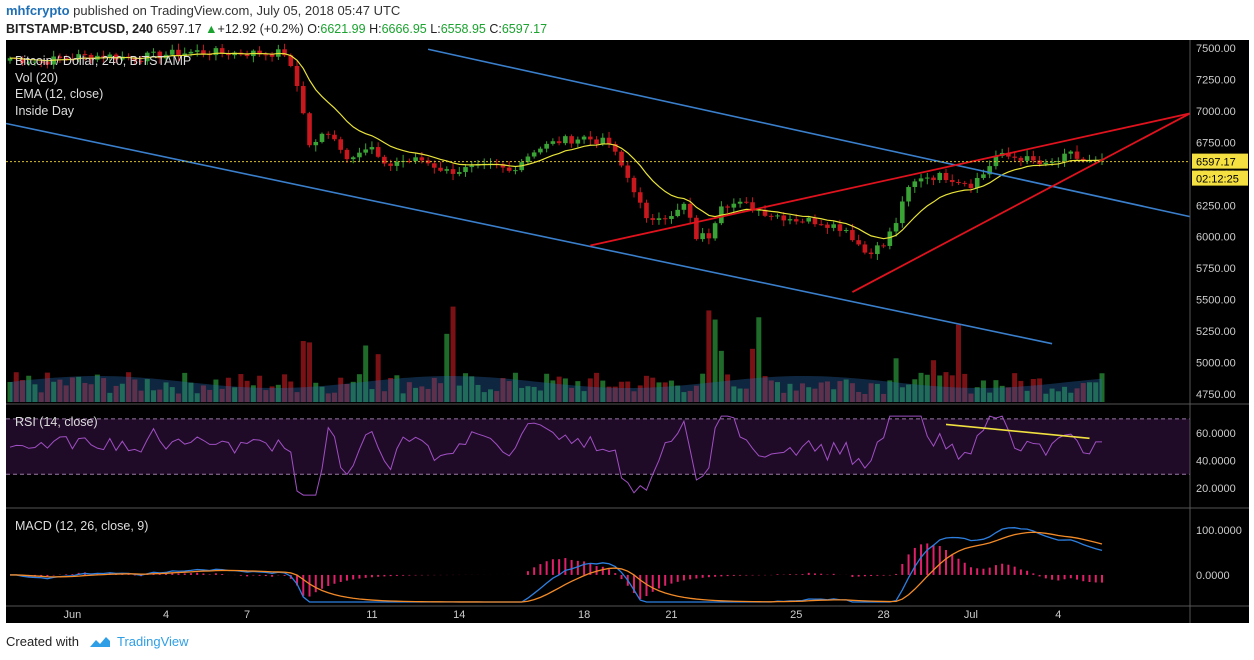 This screenshot has height=660, width=1254. I want to click on price-tick-label: 6000.00, so click(1216, 238).